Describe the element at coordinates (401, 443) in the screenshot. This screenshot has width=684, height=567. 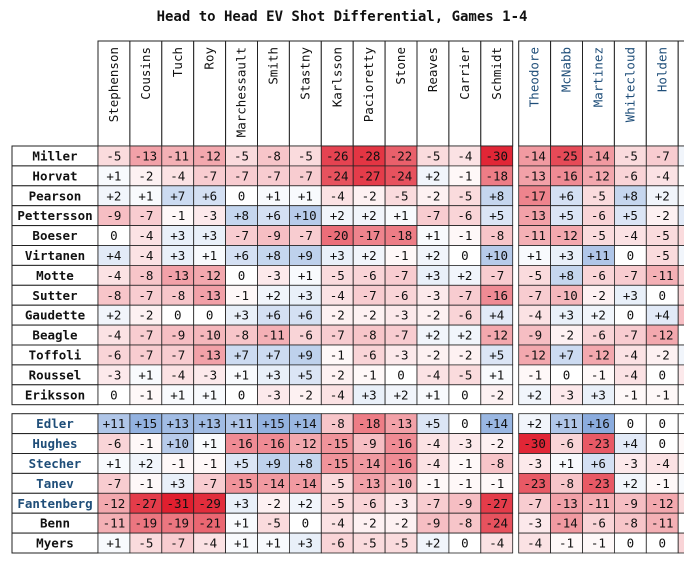
I see `cell-value-label: -16` at that location.